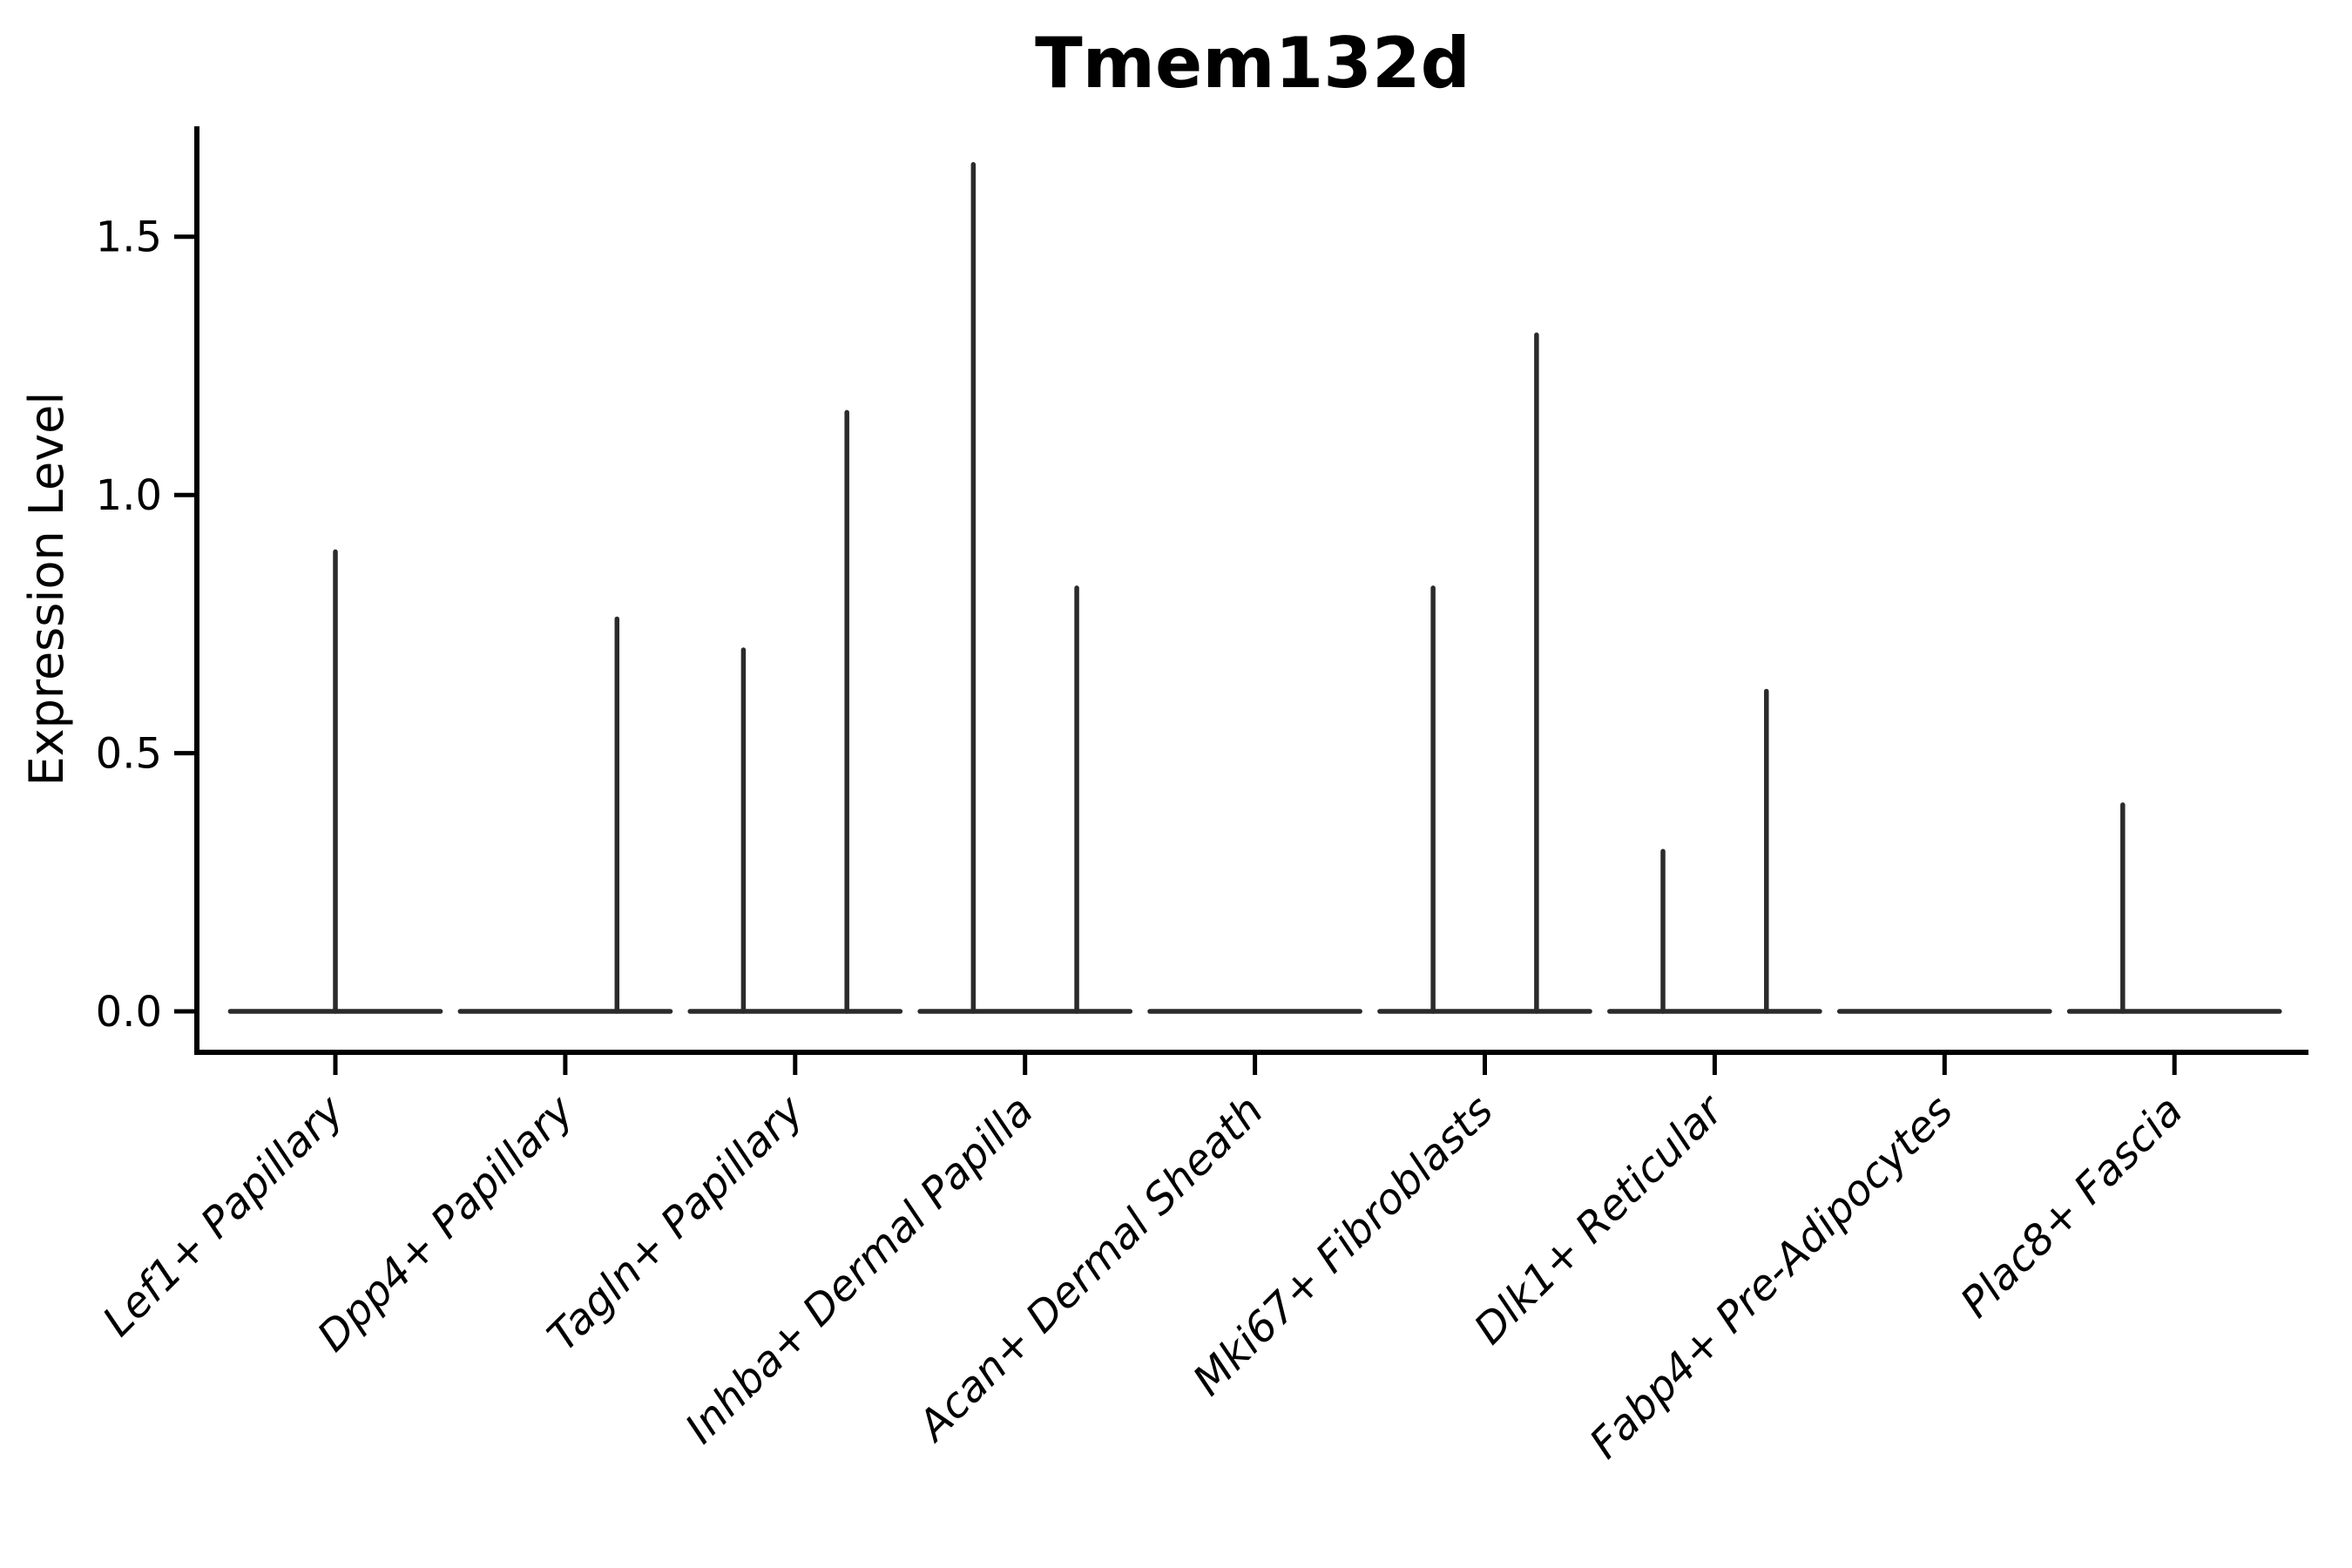  Describe the element at coordinates (676, 1223) in the screenshot. I see `x-tick-label: Tagln+ Papillary` at that location.